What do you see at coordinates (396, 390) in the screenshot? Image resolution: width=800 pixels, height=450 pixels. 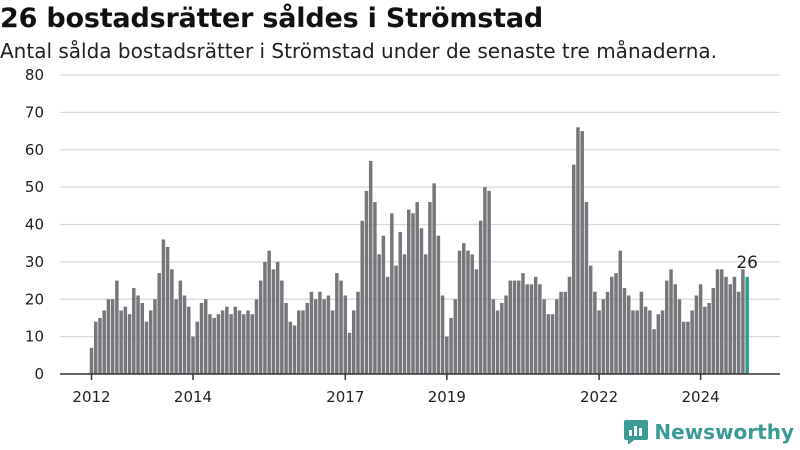 I see `x-axis-ticks: 2012 2014 2017 2019 2022 2024` at bounding box center [396, 390].